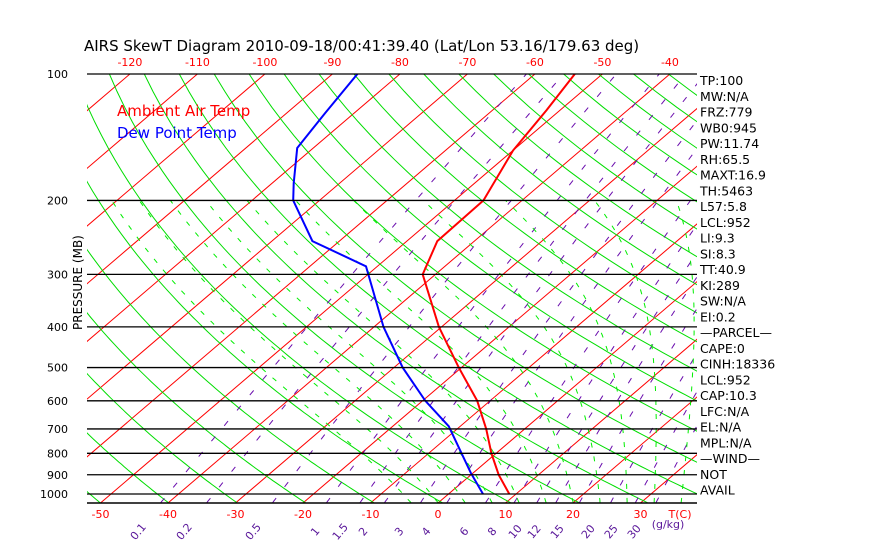 The image size is (870, 560). I want to click on index-value: CINH:18336, so click(737, 364).